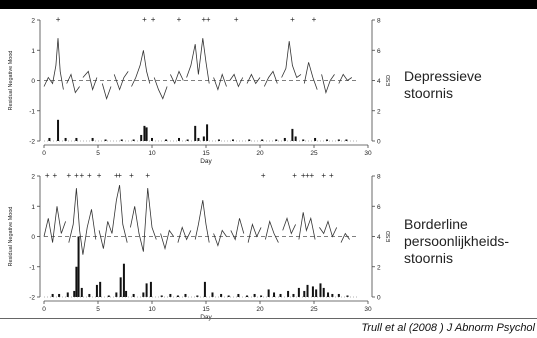 The image size is (537, 338). Describe the element at coordinates (379, 111) in the screenshot. I see `y2-tick-label: 2` at that location.